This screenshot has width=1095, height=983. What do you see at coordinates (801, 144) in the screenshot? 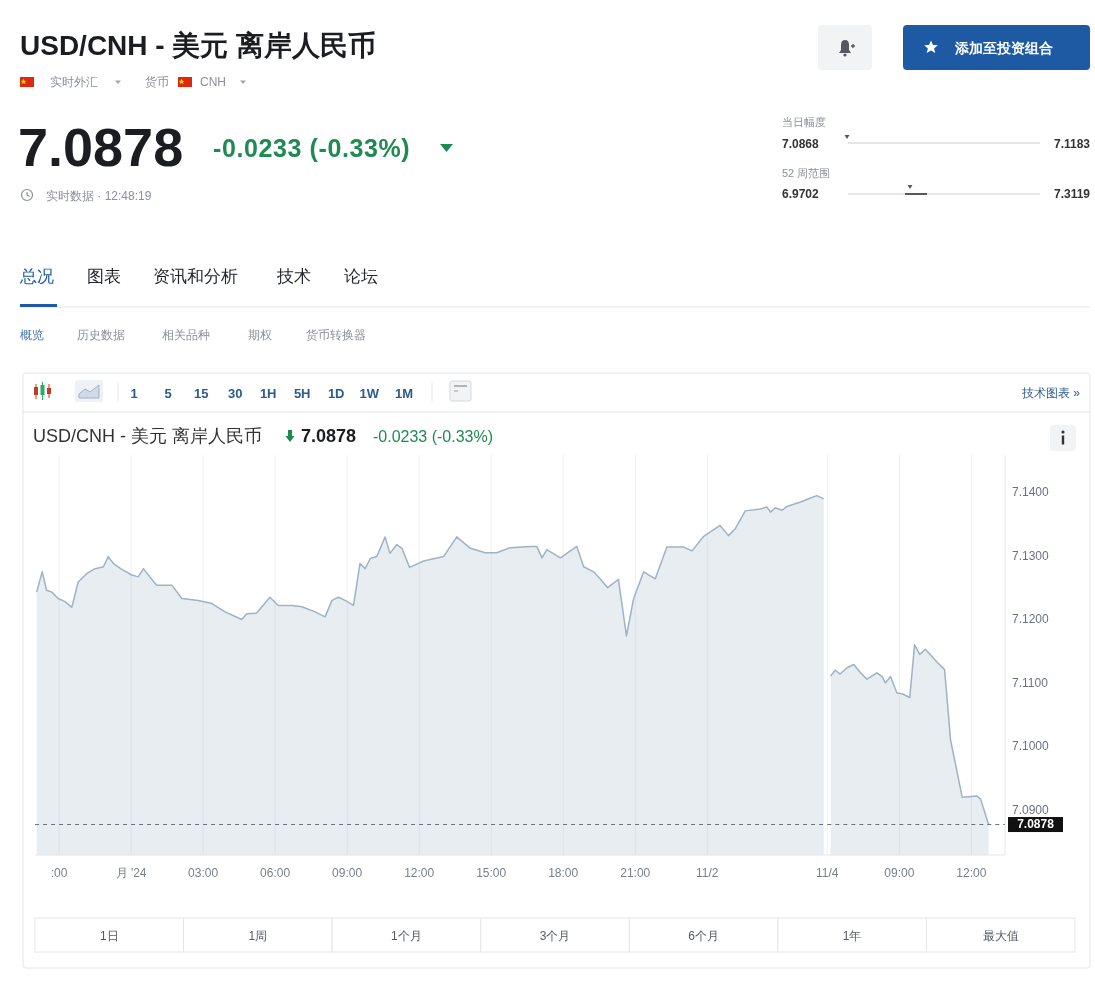
I see `text: 7.0868` at bounding box center [801, 144].